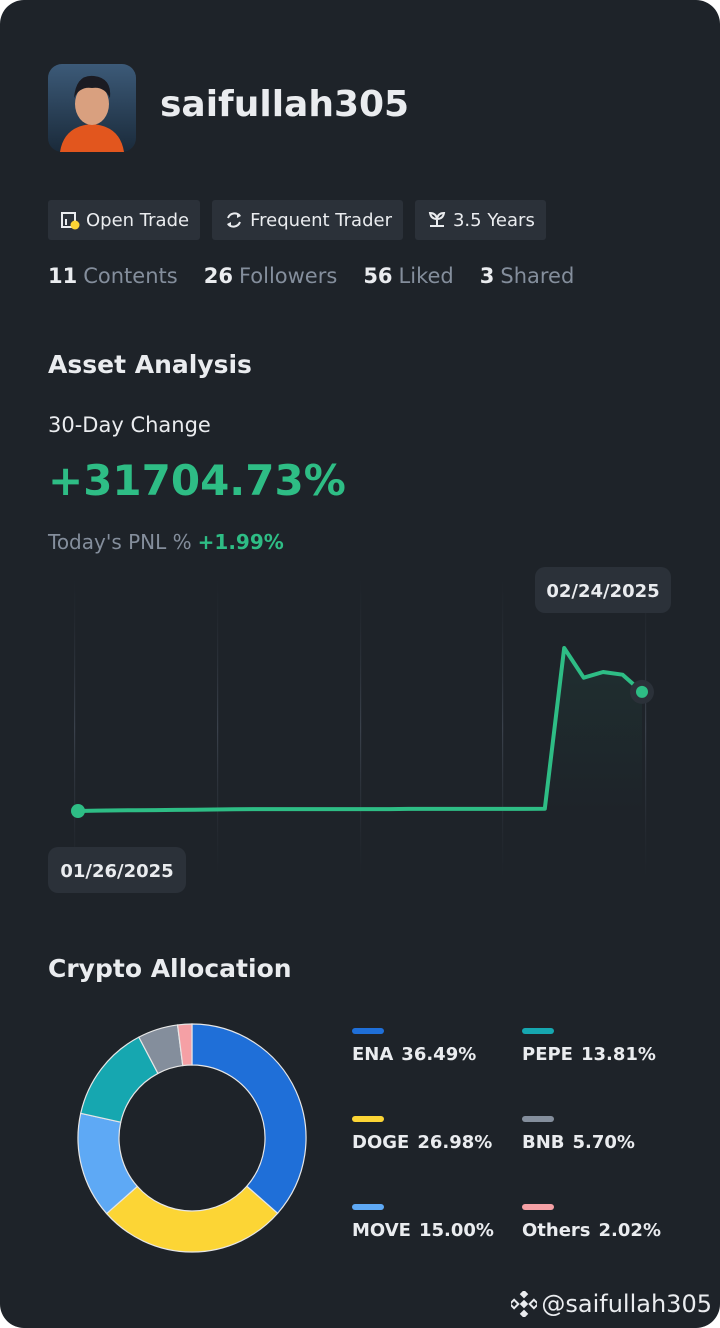 This screenshot has height=1328, width=720. I want to click on legend-value: 15.00%, so click(456, 1230).